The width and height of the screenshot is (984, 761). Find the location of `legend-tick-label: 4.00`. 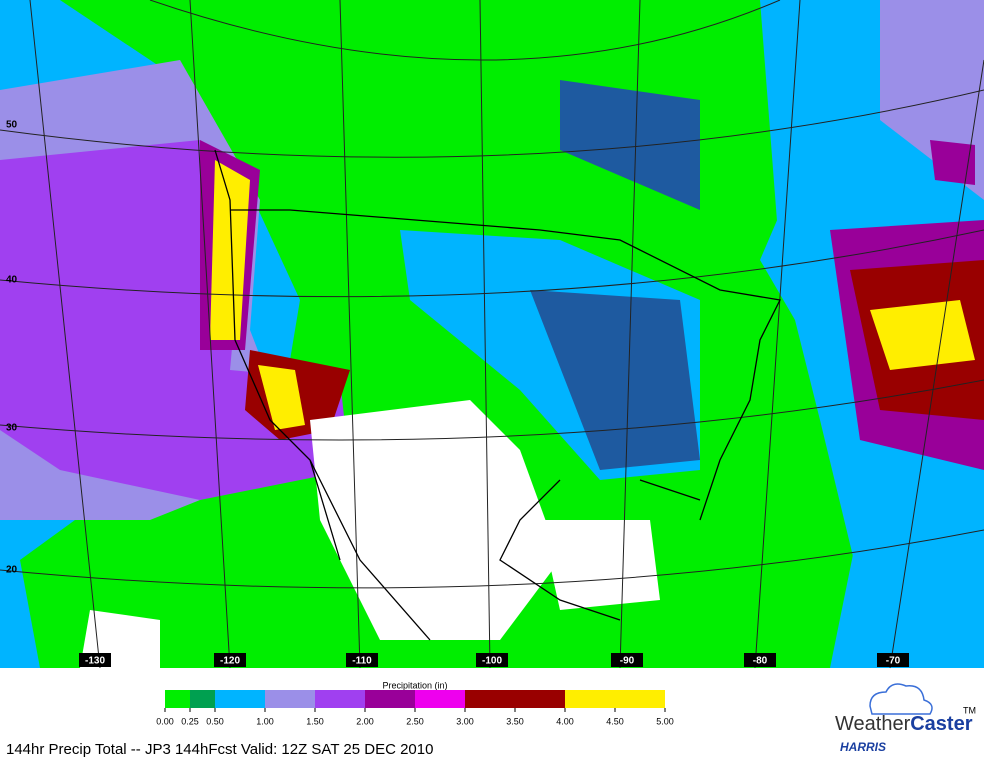

legend-tick-label: 4.00 is located at coordinates (565, 721).